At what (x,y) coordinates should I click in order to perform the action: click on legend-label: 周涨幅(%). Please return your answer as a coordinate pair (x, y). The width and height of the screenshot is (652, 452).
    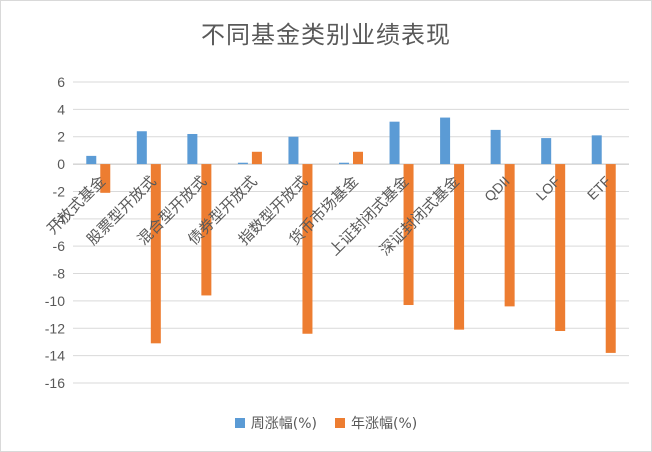
    Looking at the image, I should click on (283, 424).